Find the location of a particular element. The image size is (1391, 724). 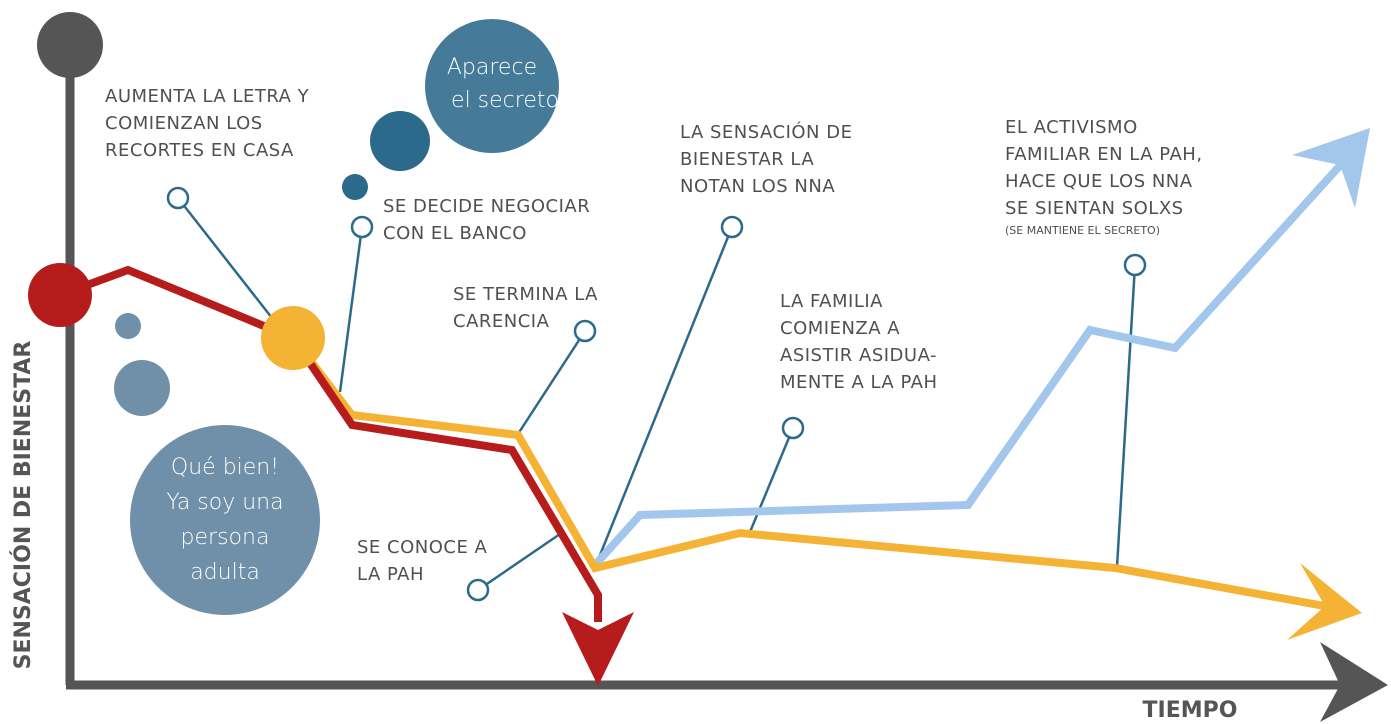

red-node is located at coordinates (60, 295).